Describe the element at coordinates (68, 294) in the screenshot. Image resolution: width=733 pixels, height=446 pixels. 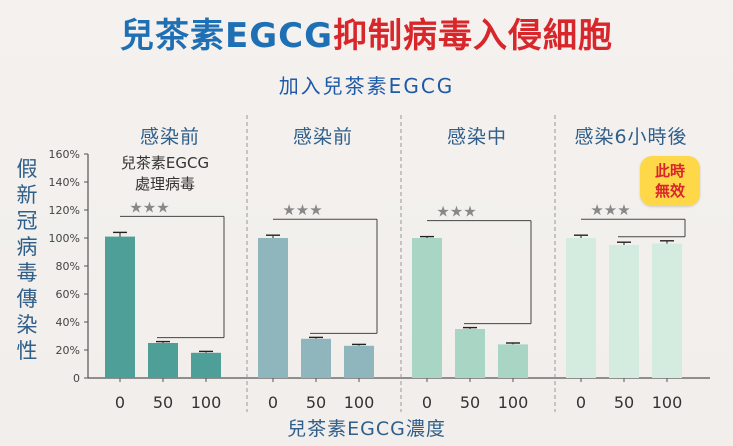
I see `y-tick-label: 60%` at that location.